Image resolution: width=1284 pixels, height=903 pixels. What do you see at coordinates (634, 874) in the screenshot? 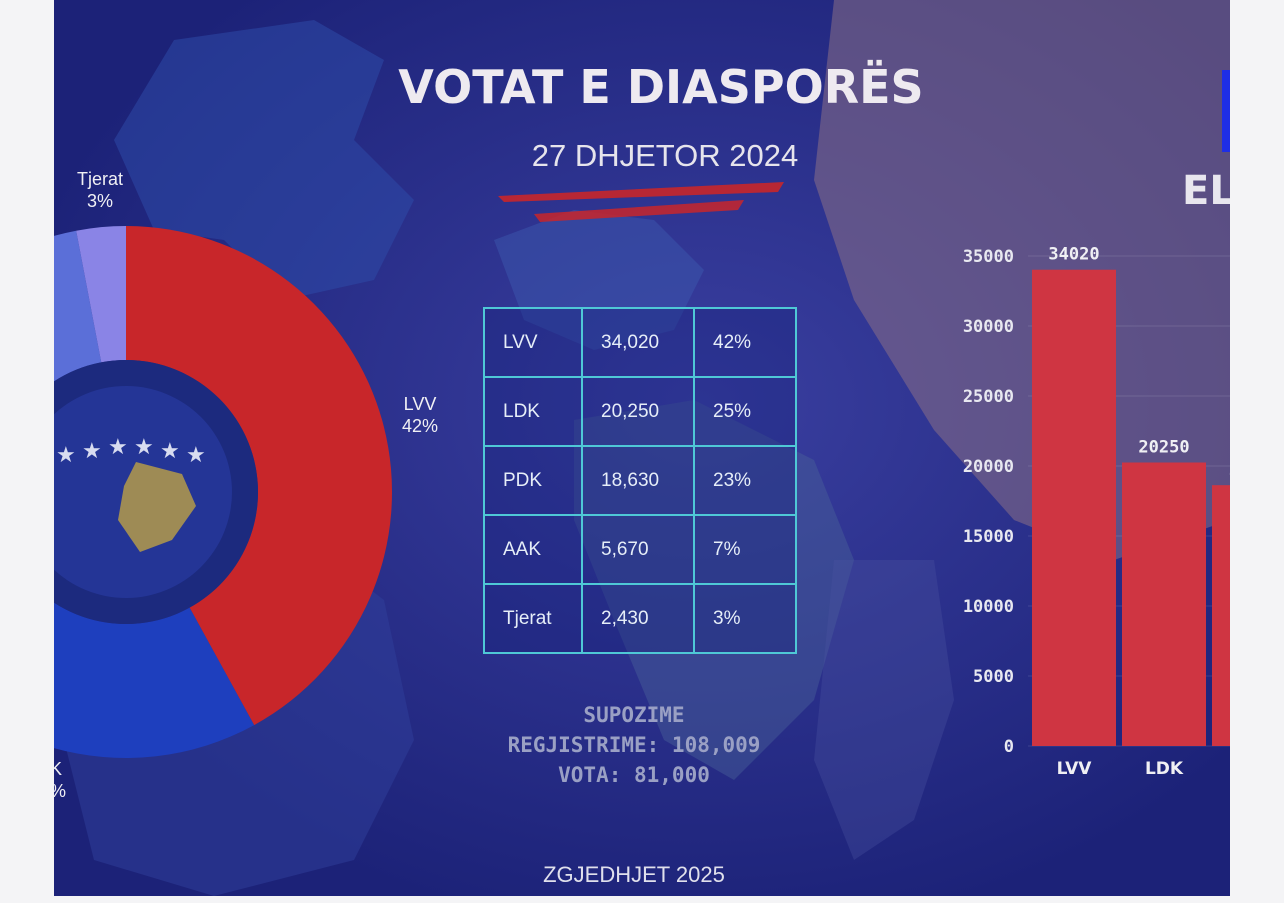
I see `footer-text: ZGJEDHJET 2025` at bounding box center [634, 874].